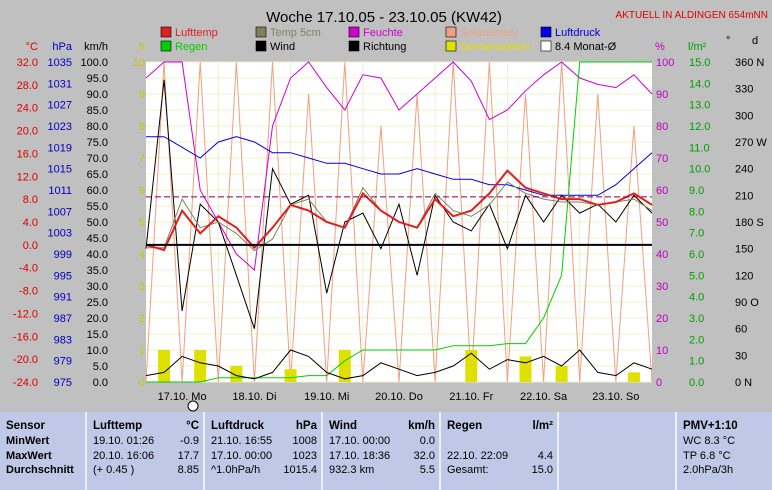 This screenshot has width=772, height=490. I want to click on y-tick-label-hpa: 991, so click(63, 298).